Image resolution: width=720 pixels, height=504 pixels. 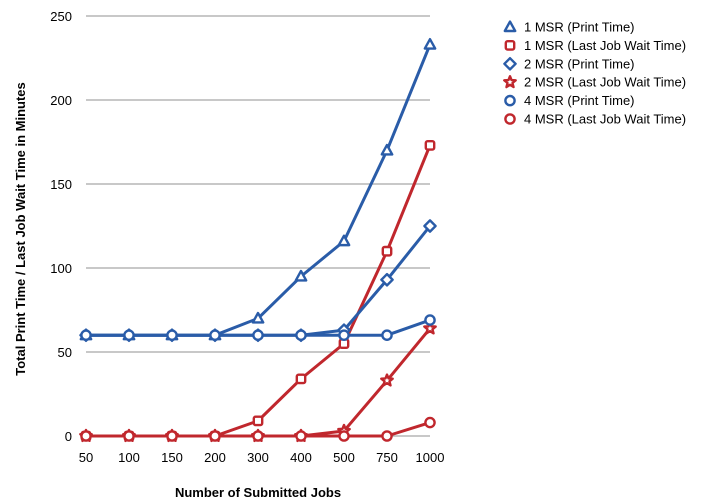 What do you see at coordinates (61, 226) in the screenshot?
I see `y-axis-ticks: 0 50 100 150 200 250` at bounding box center [61, 226].